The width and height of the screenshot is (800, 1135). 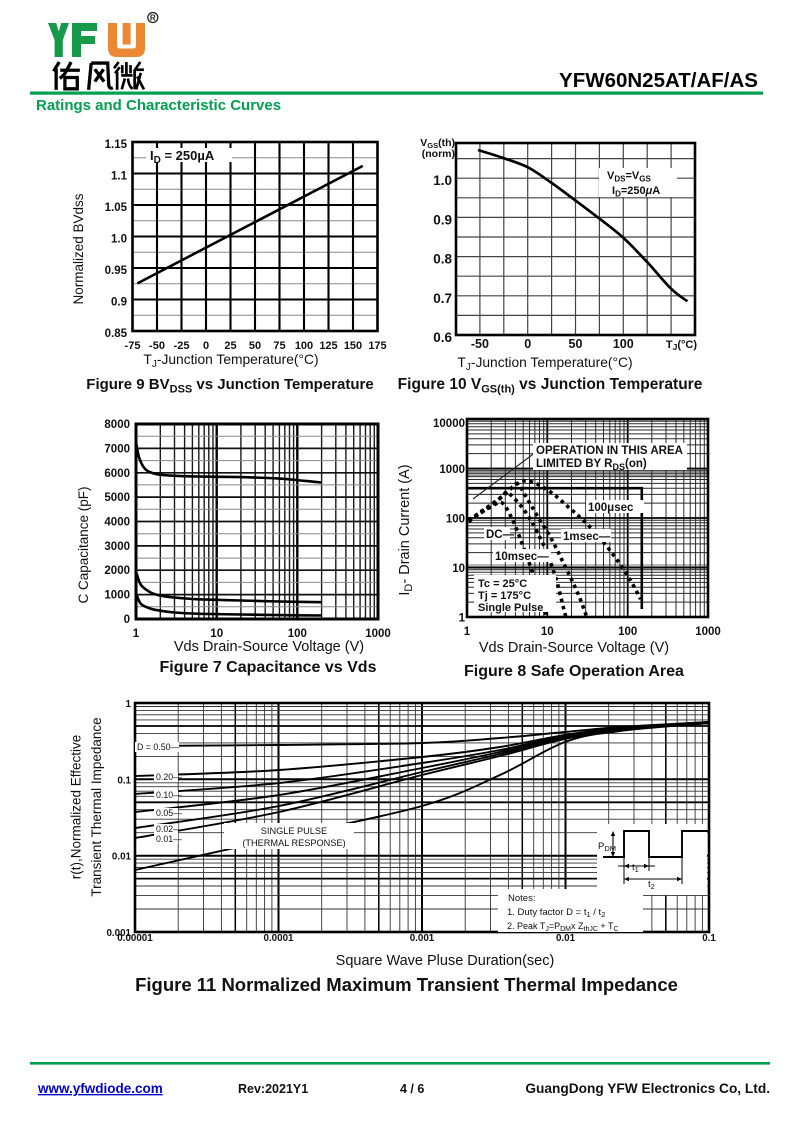 What do you see at coordinates (406, 529) in the screenshot?
I see `svg-text: ID- Drain Current (A)` at bounding box center [406, 529].